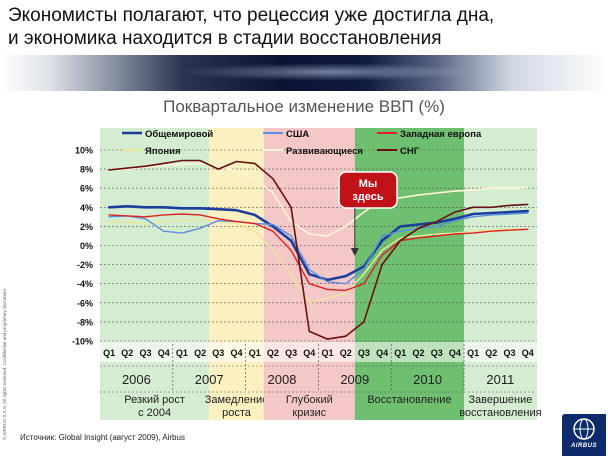 The width and height of the screenshot is (608, 460). Describe the element at coordinates (84, 151) in the screenshot. I see `y-tick-label: 10%` at that location.